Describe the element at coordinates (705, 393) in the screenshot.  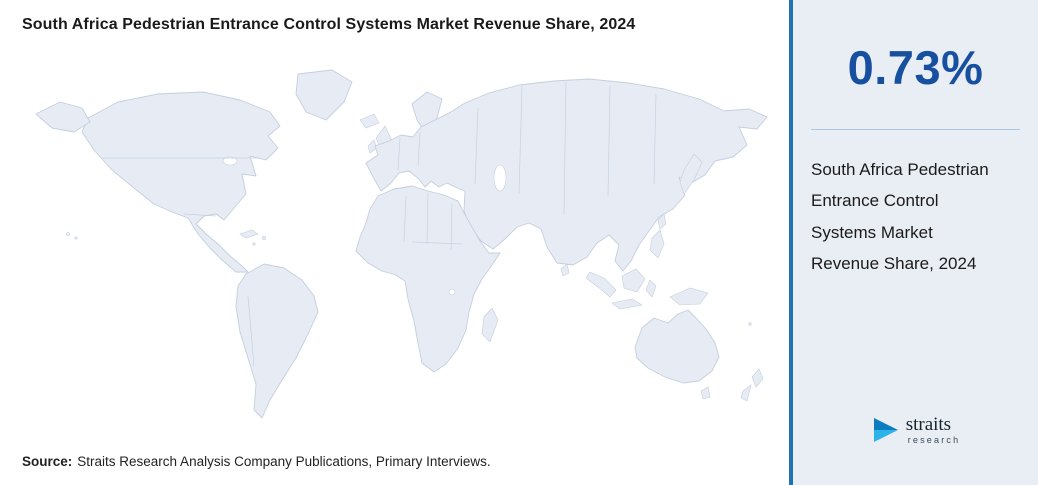
I see `island-tasmania` at that location.